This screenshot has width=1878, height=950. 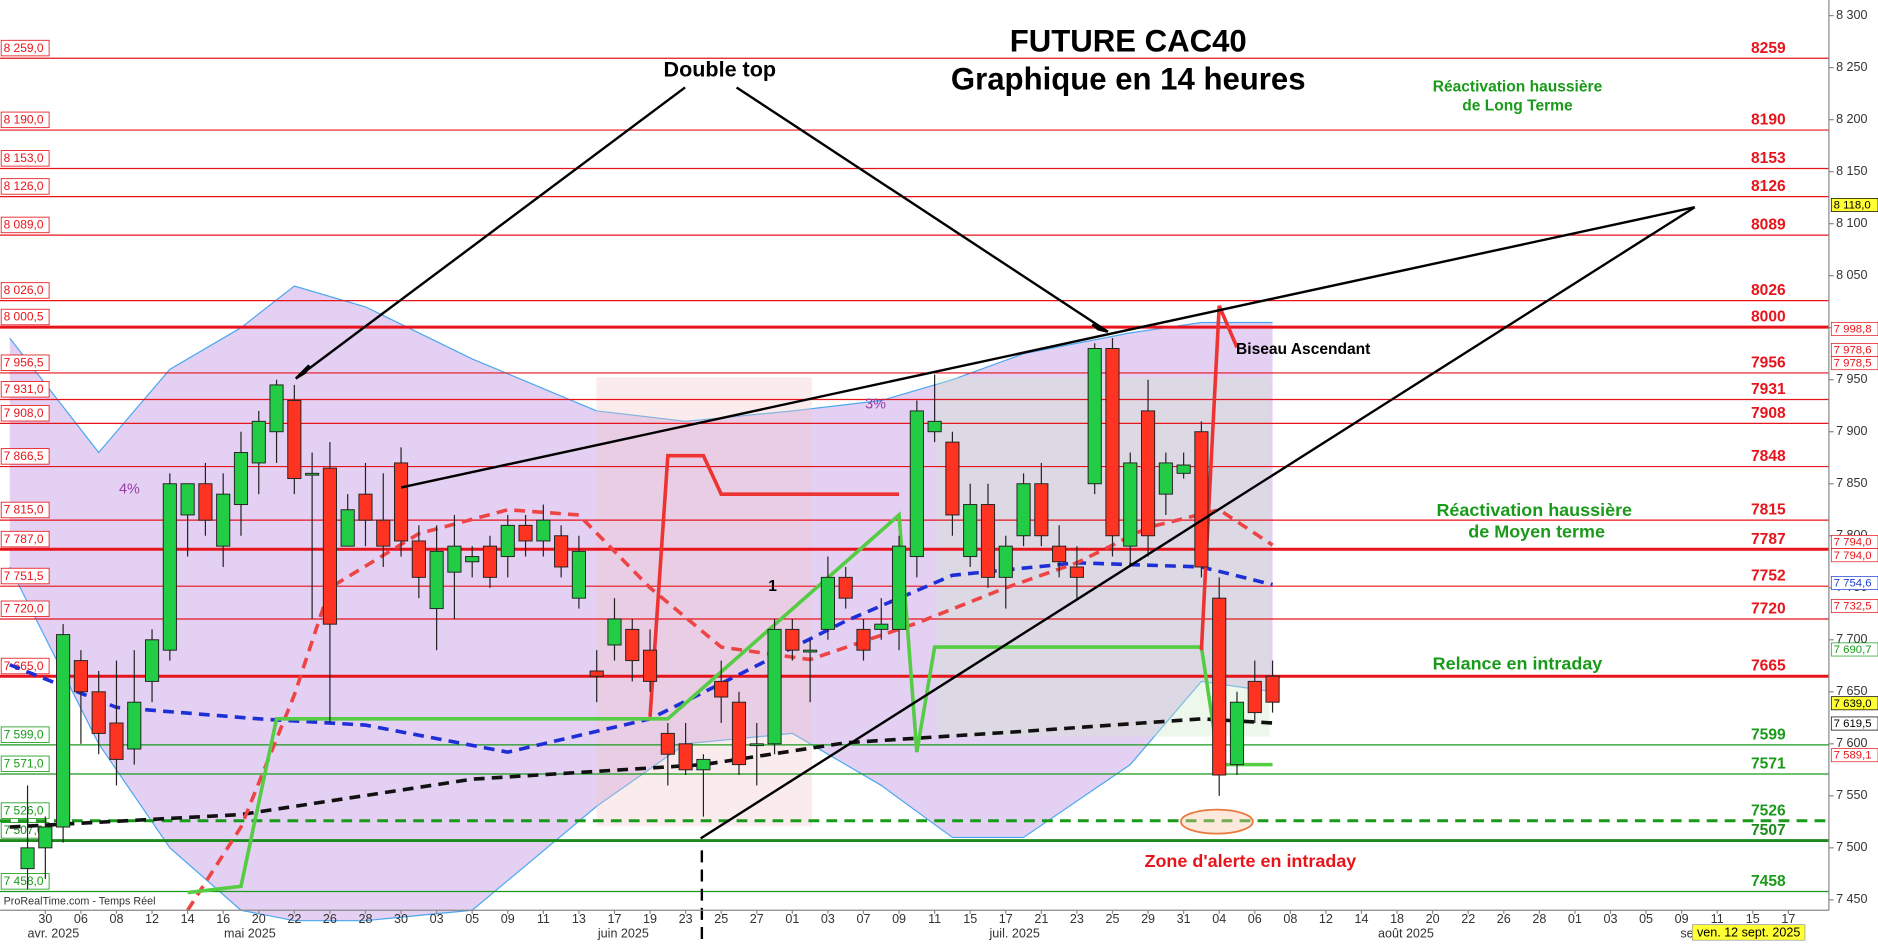 I want to click on level-label: 7 599,0, so click(x=24, y=734).